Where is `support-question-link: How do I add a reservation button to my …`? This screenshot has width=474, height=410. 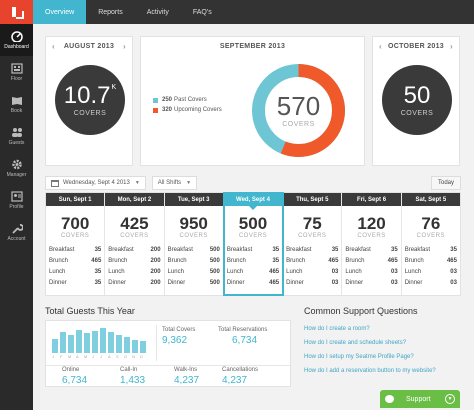 support-question-link: How do I add a reservation button to my … is located at coordinates (370, 371).